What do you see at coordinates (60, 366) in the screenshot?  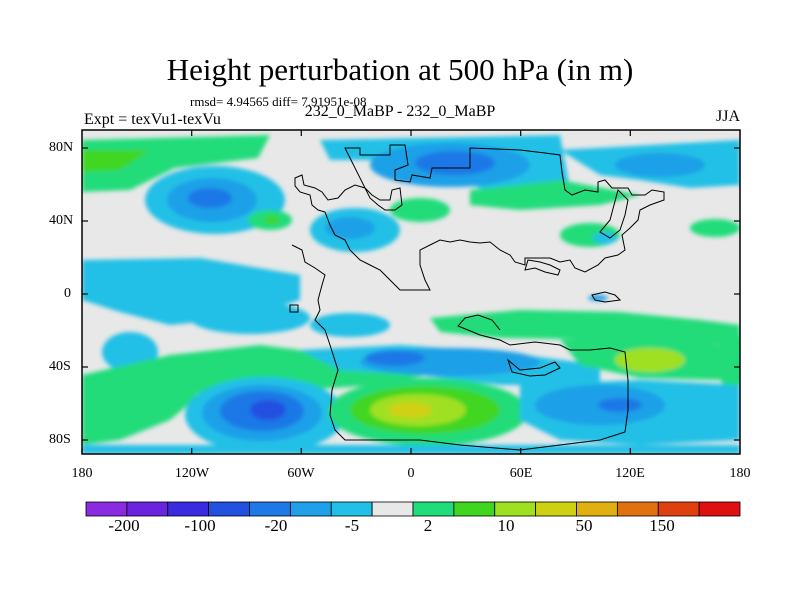 I see `lat-label-40s: 40S` at bounding box center [60, 366].